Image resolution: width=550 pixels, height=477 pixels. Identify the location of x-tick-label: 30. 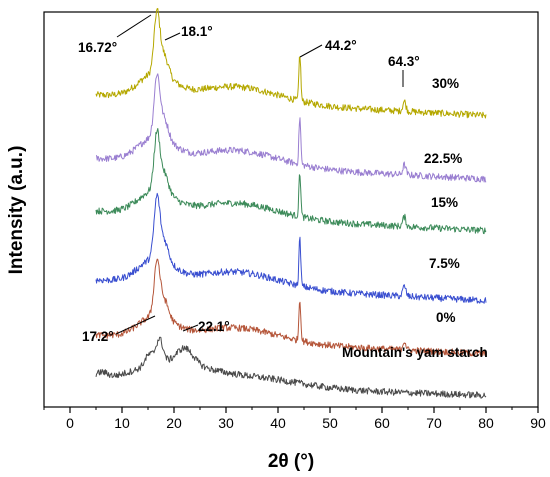
(226, 423).